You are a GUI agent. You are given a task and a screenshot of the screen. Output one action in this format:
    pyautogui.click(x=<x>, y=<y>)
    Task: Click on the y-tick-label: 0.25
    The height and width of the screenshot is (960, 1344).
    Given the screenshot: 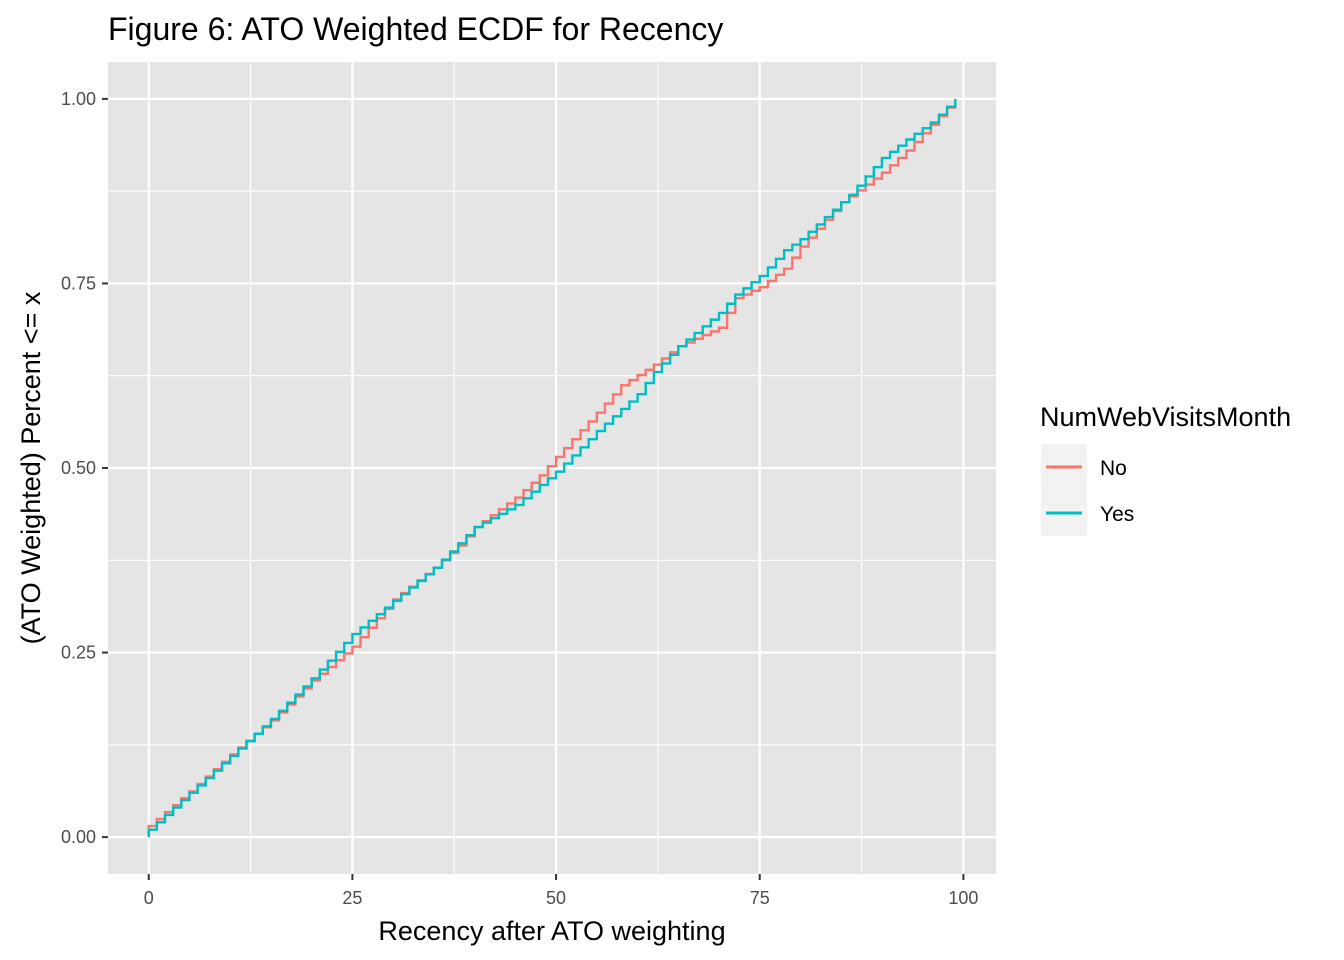 What is the action you would take?
    pyautogui.click(x=78, y=653)
    